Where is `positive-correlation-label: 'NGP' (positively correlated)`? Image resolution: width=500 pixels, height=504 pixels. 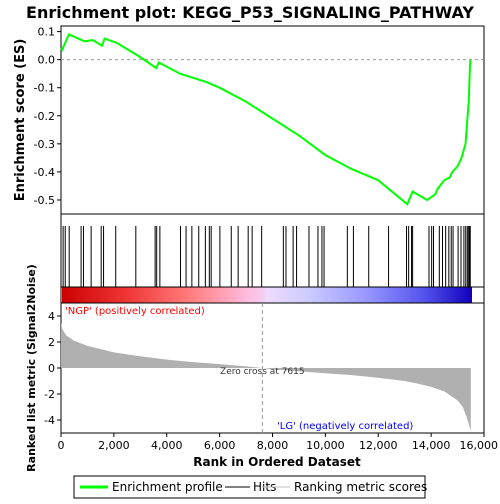
positive-correlation-label: 'NGP' (positively correlated) is located at coordinates (135, 311).